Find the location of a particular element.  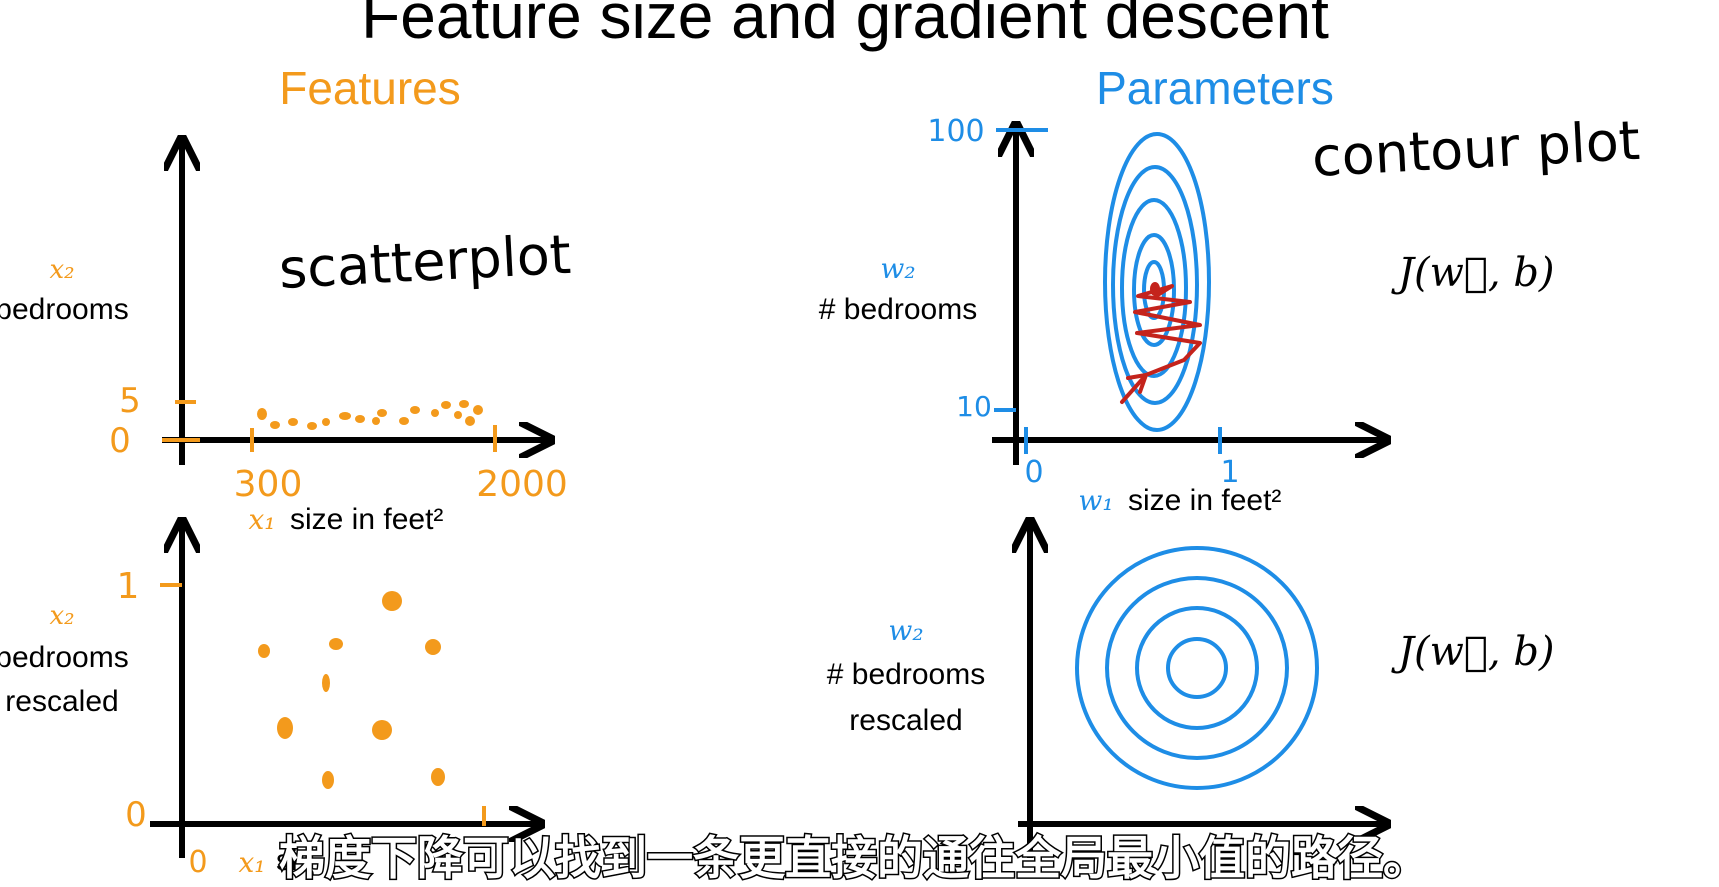

parameters-top-x-var: w₁ is located at coordinates (1095, 500).